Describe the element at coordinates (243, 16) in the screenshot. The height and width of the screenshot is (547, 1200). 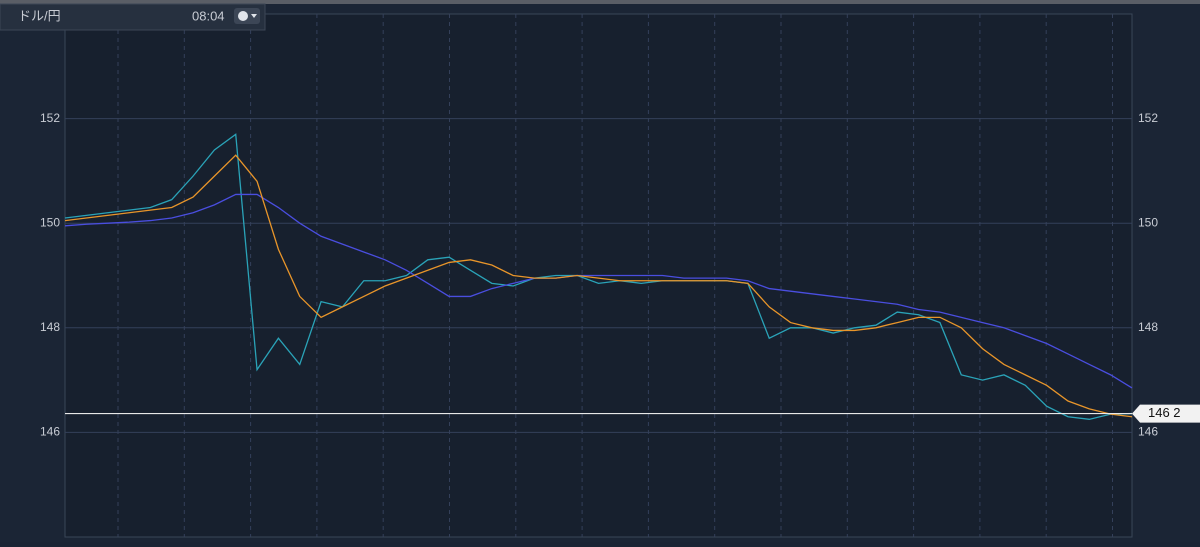
I see `info-icon` at that location.